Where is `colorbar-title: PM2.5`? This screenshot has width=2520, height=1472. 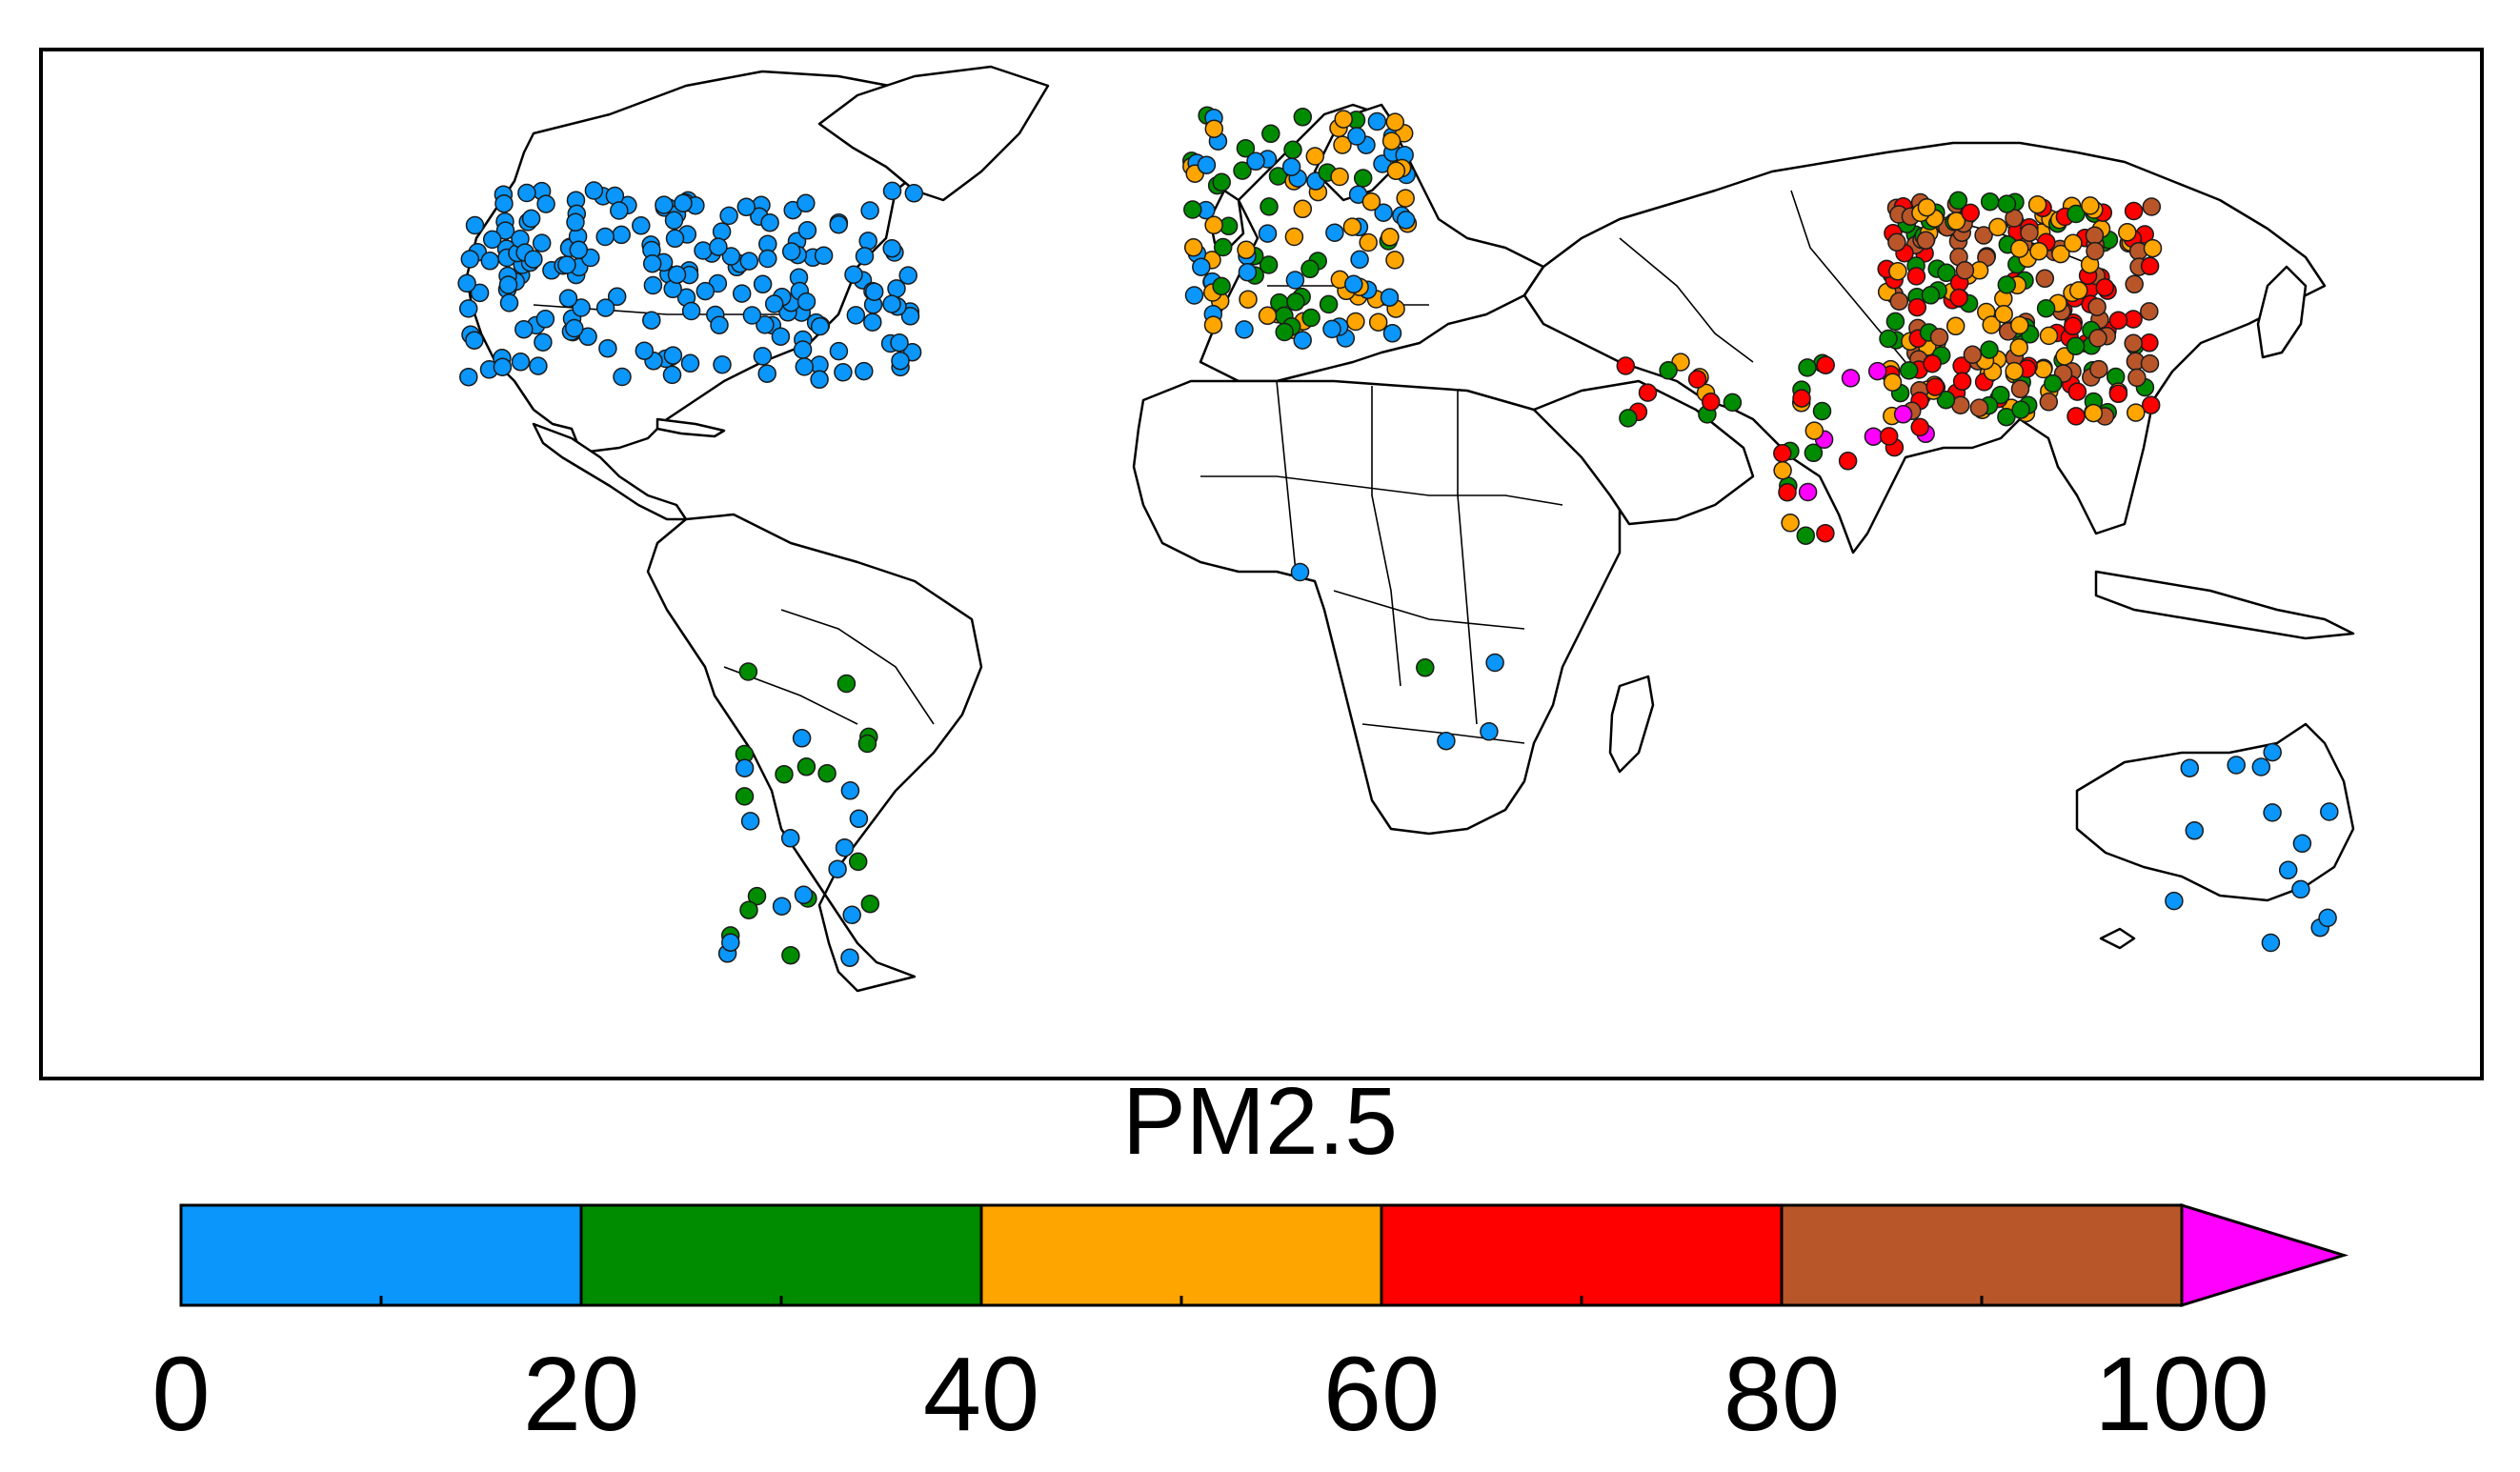 colorbar-title: PM2.5 is located at coordinates (1260, 1122).